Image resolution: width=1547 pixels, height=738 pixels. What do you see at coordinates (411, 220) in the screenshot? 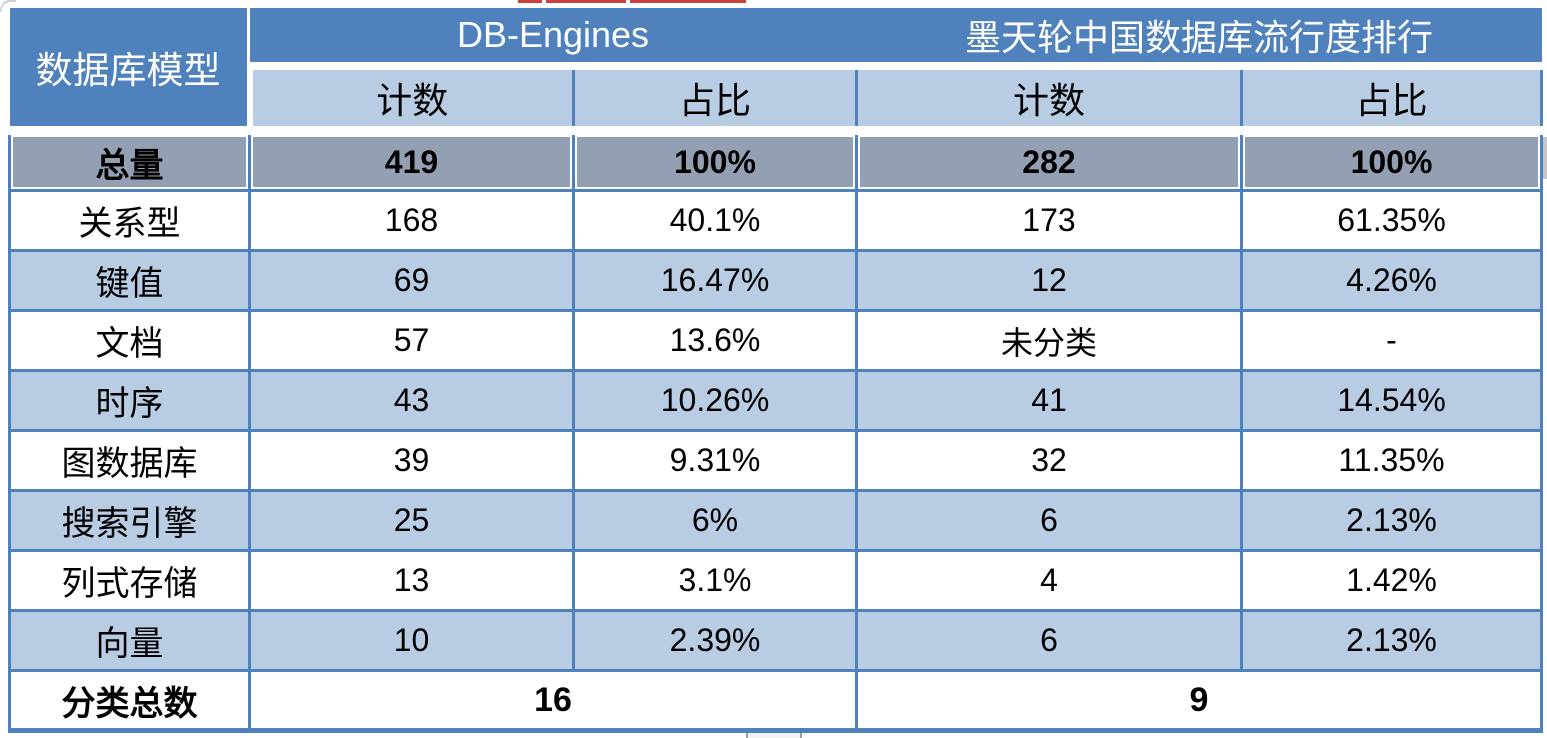
I see `table-cell: 168` at bounding box center [411, 220].